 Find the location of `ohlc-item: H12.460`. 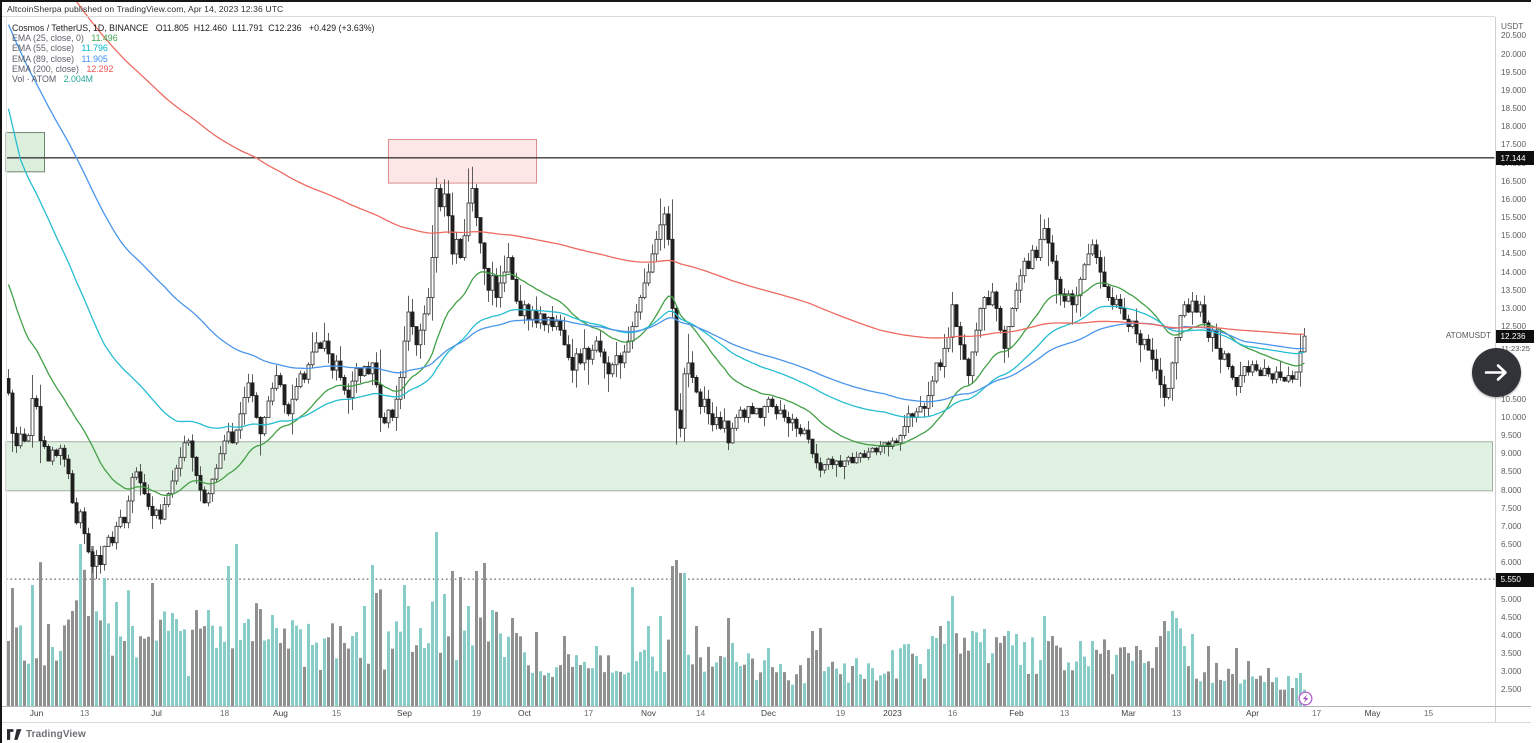

ohlc-item: H12.460 is located at coordinates (210, 27).